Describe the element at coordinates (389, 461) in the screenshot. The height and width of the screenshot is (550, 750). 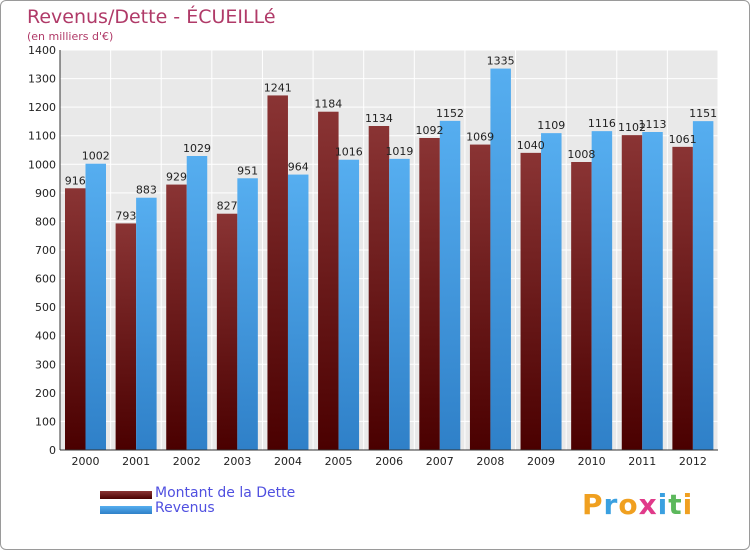
I see `x-tick-label: 2006` at that location.